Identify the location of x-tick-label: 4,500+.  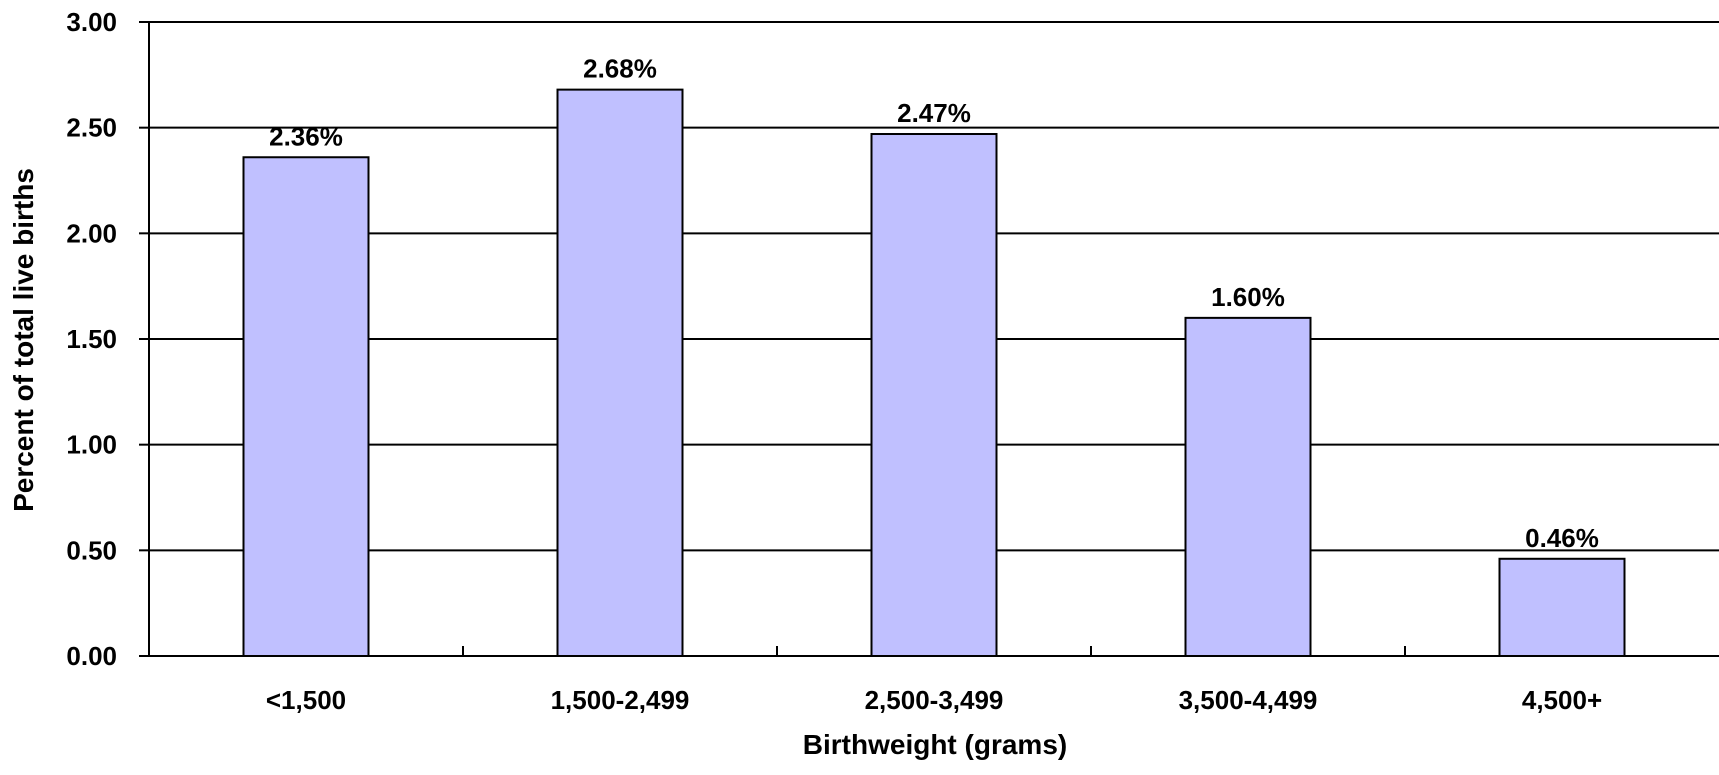
(1562, 700).